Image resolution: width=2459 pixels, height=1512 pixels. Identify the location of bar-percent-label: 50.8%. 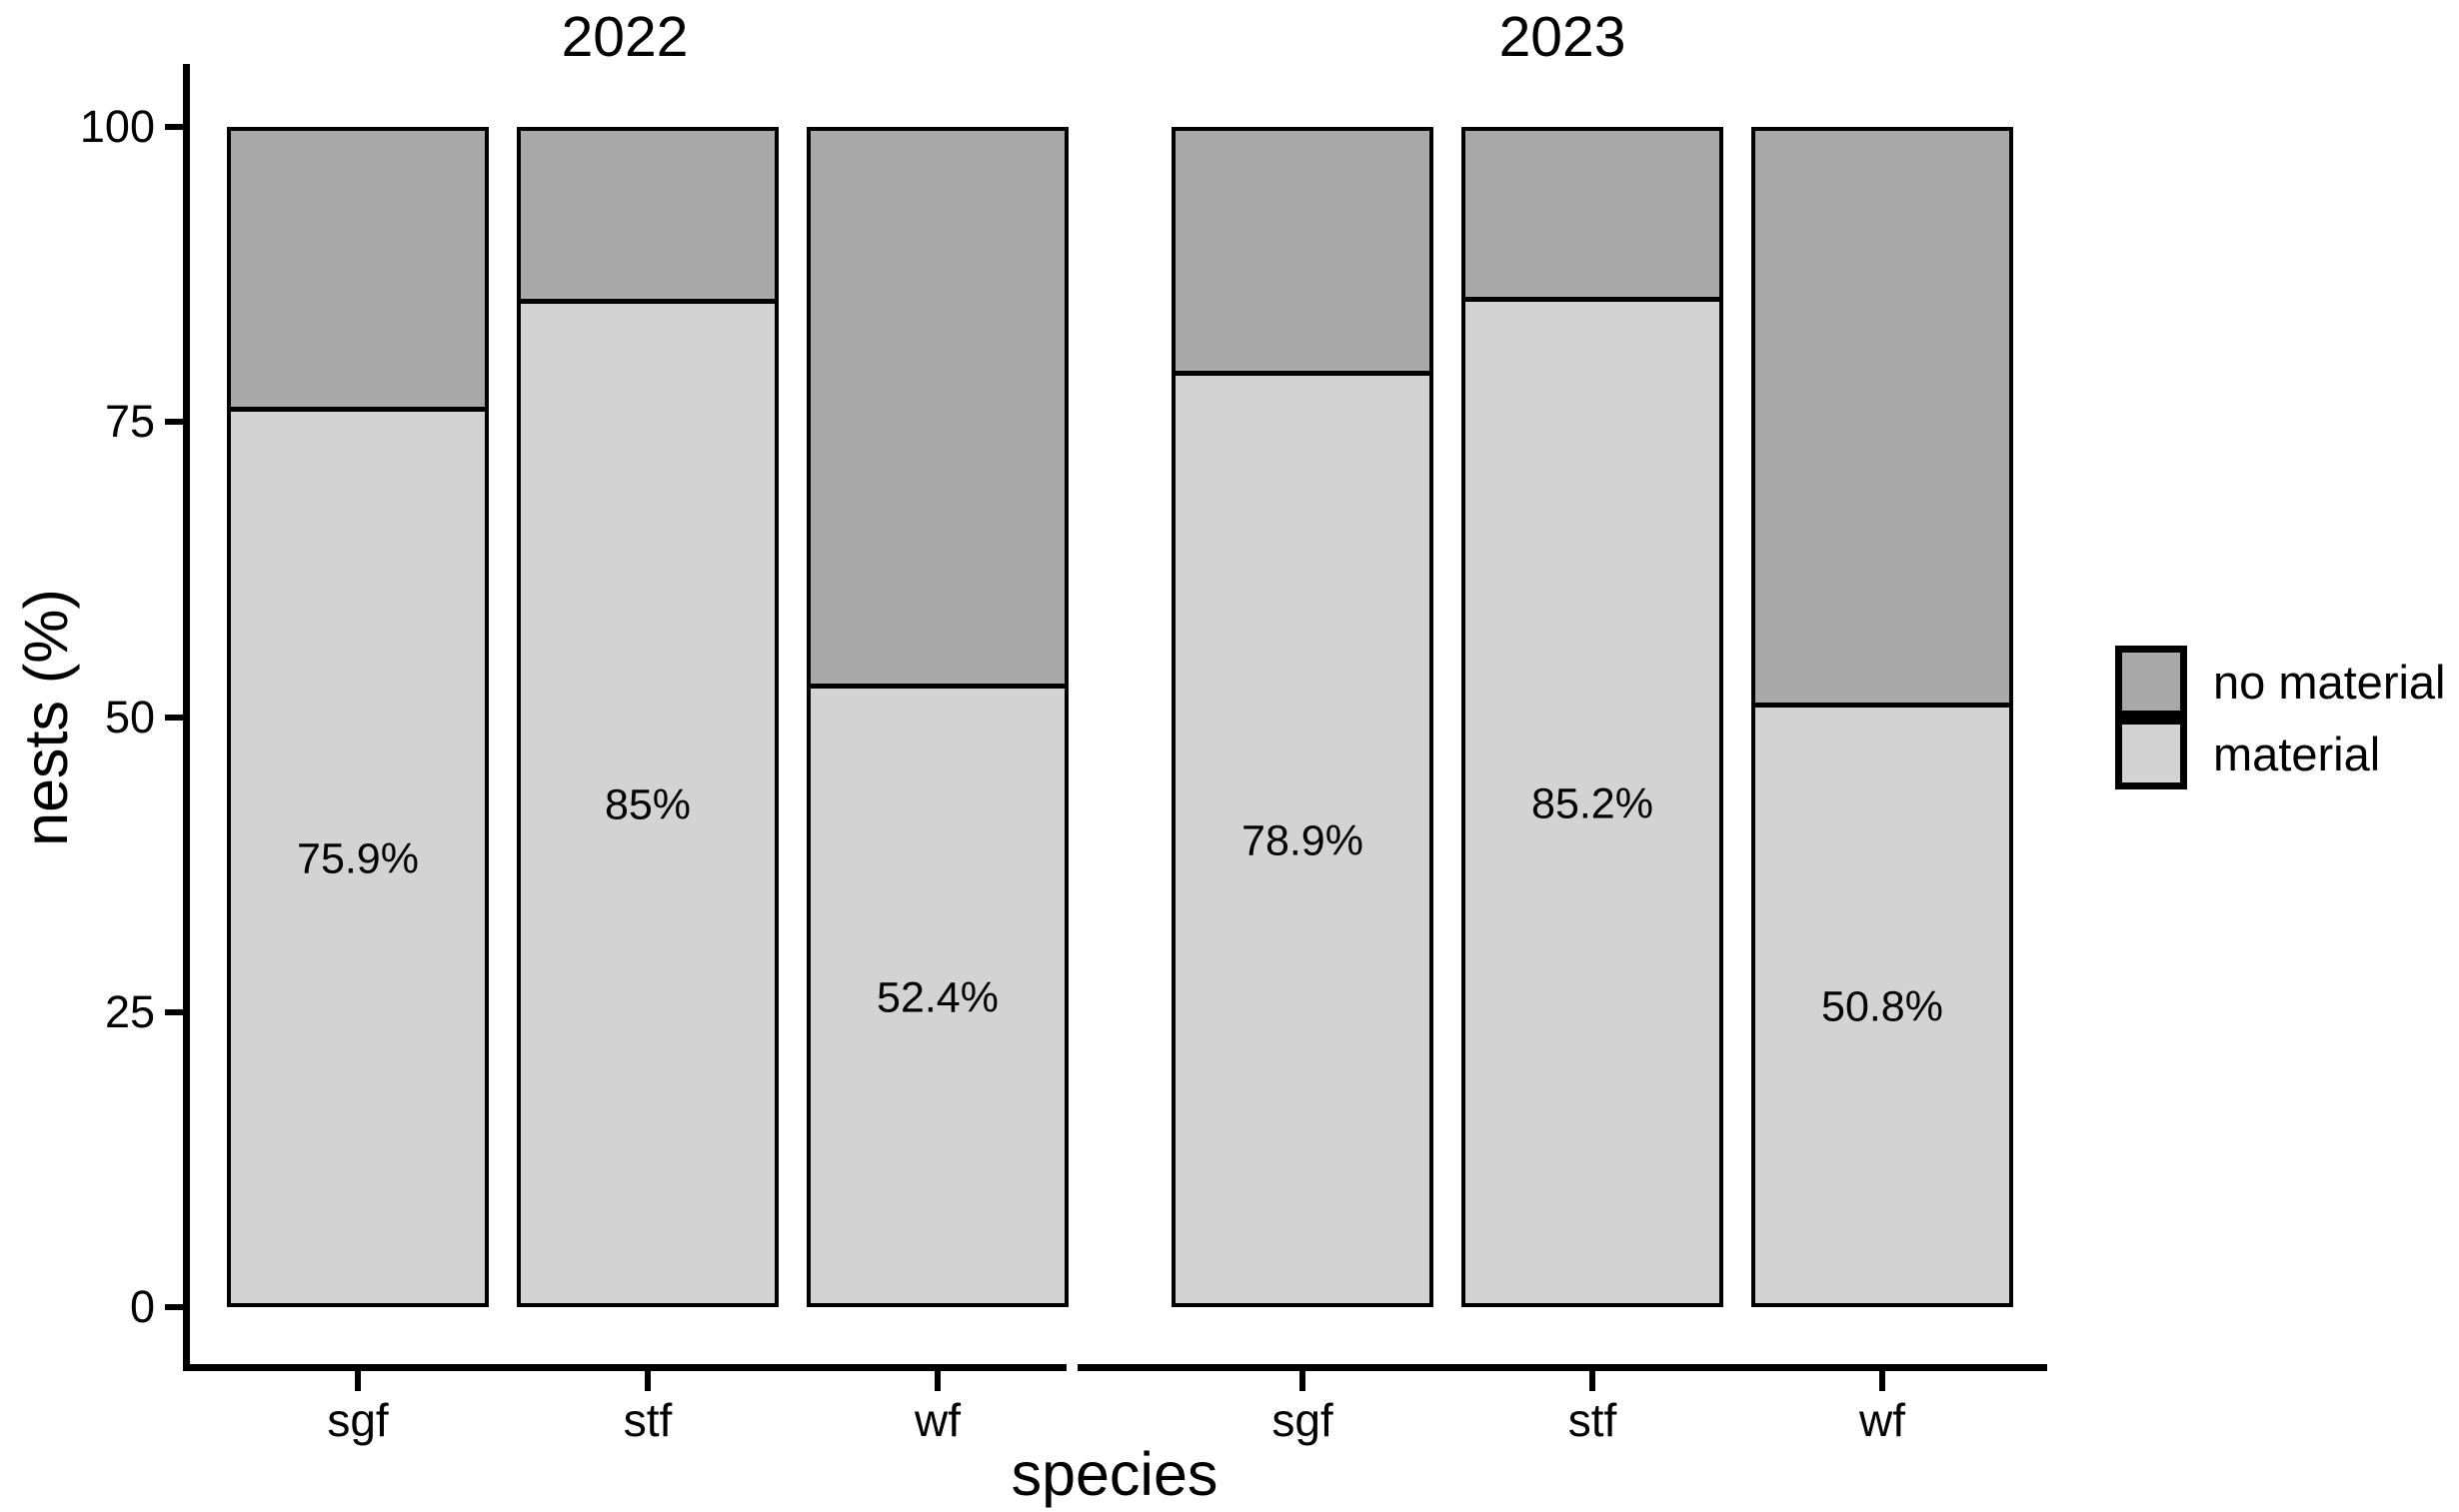
(1882, 1006).